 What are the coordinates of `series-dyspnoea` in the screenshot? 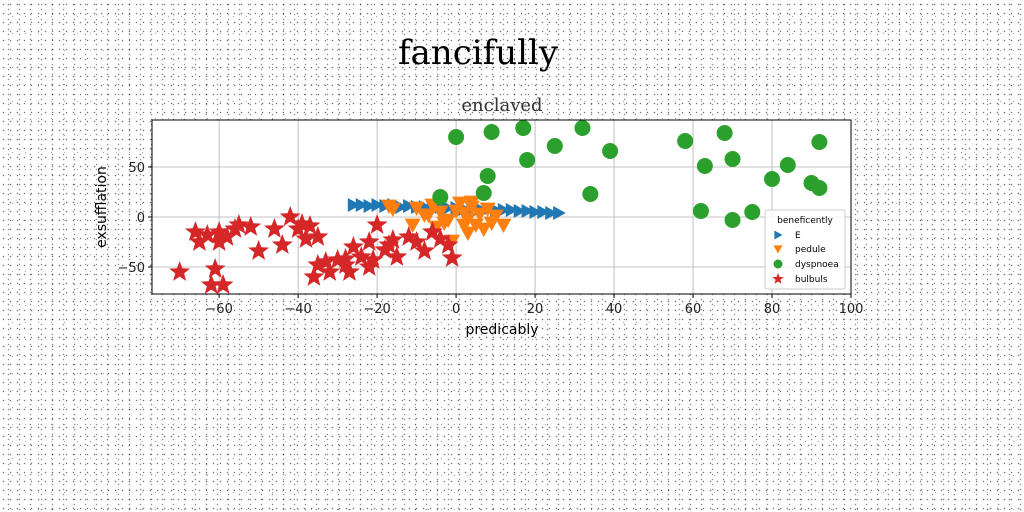 It's located at (630, 174).